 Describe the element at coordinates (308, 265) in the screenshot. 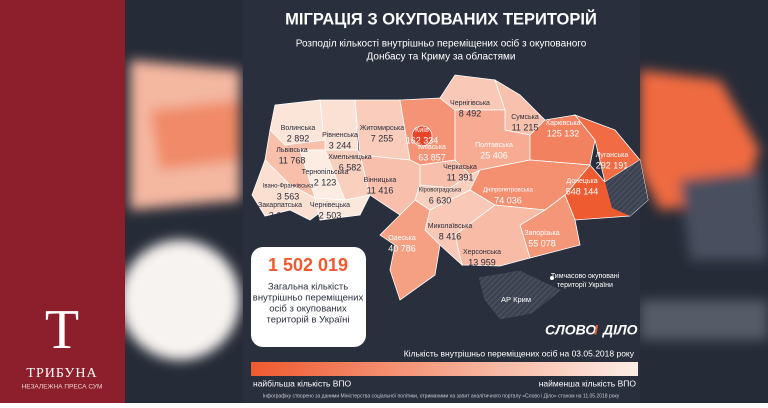

I see `total-value: 1 502 019` at that location.